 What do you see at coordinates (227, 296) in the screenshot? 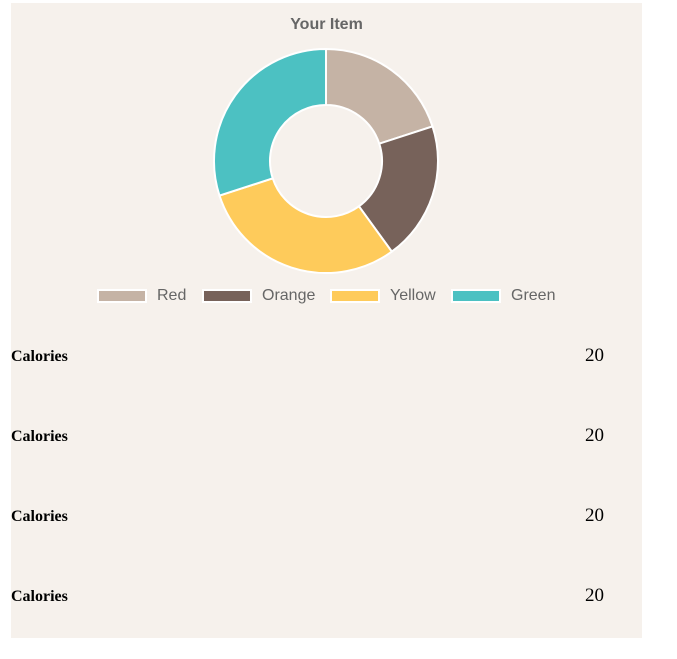
I see `legend-swatch-orange` at bounding box center [227, 296].